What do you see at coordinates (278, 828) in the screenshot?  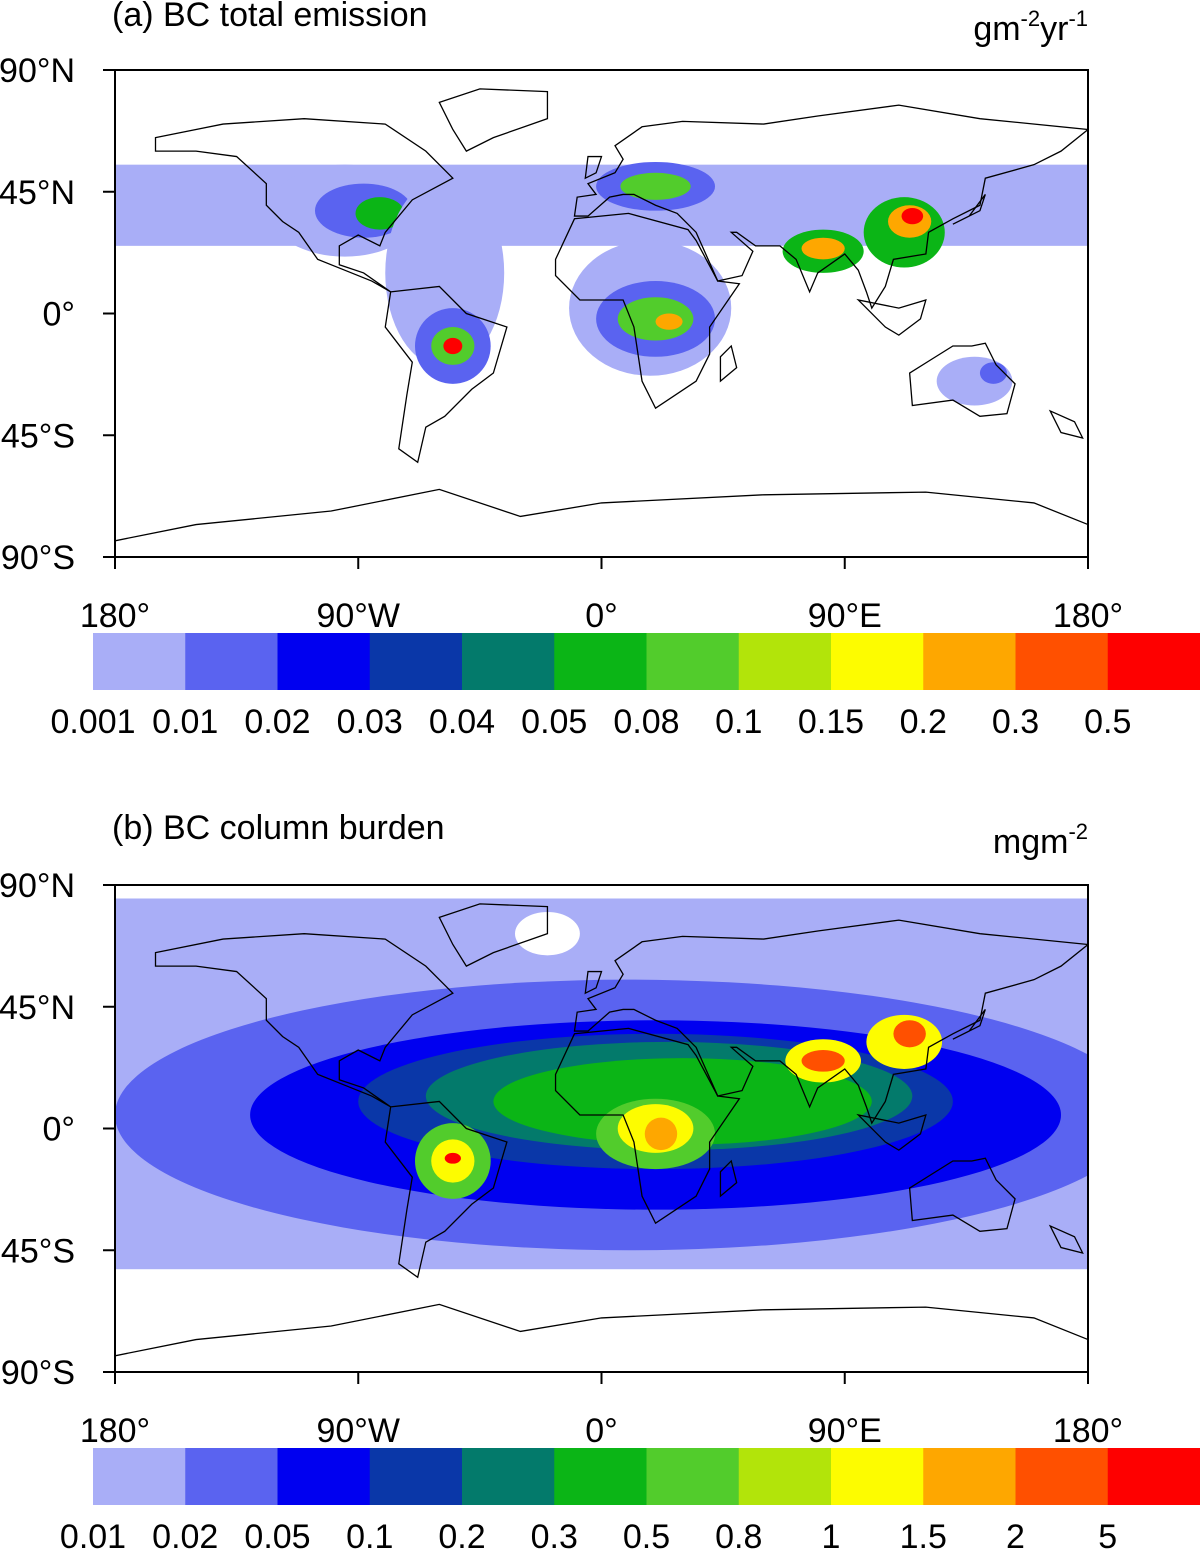 I see `panel-title: (b) BC column burden` at bounding box center [278, 828].